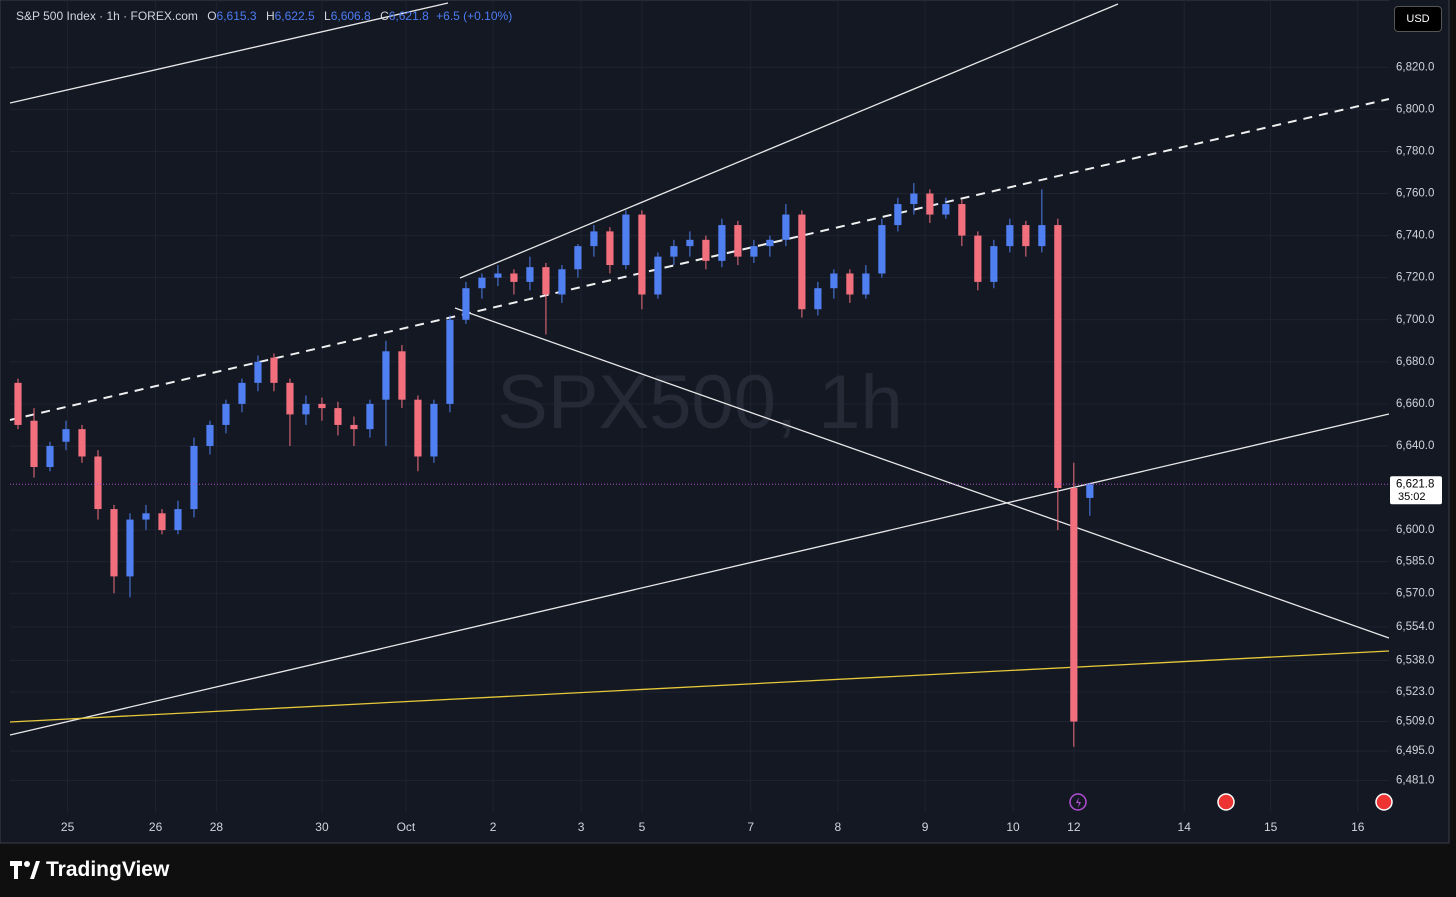 The width and height of the screenshot is (1456, 897). I want to click on ohlc-value: 6,621.8, so click(408, 16).